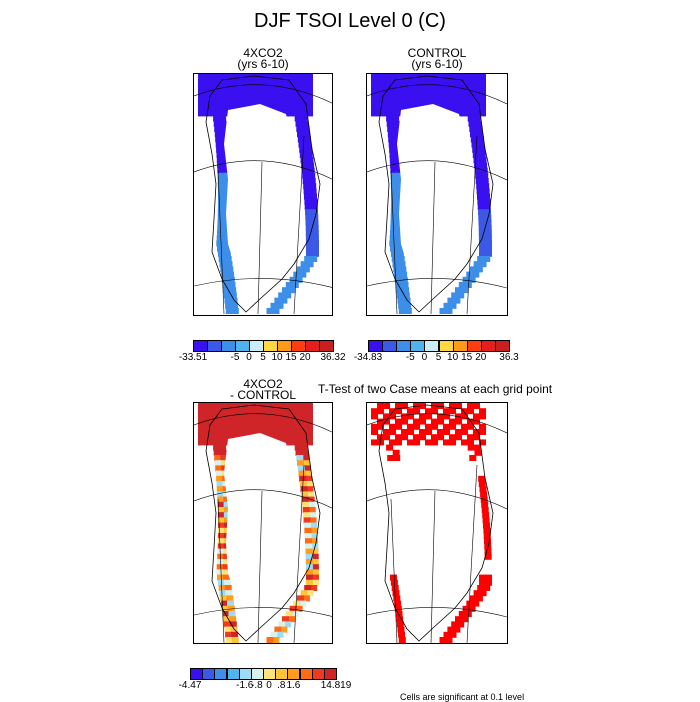  I want to click on colorbar-label: 15, so click(467, 357).